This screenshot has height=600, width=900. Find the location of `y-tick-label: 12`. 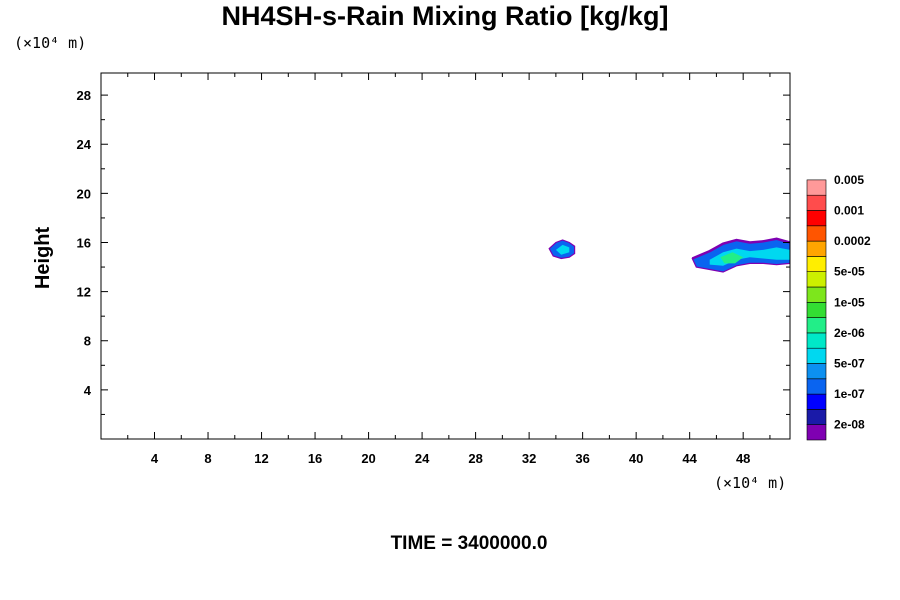

y-tick-label: 12 is located at coordinates (84, 292).